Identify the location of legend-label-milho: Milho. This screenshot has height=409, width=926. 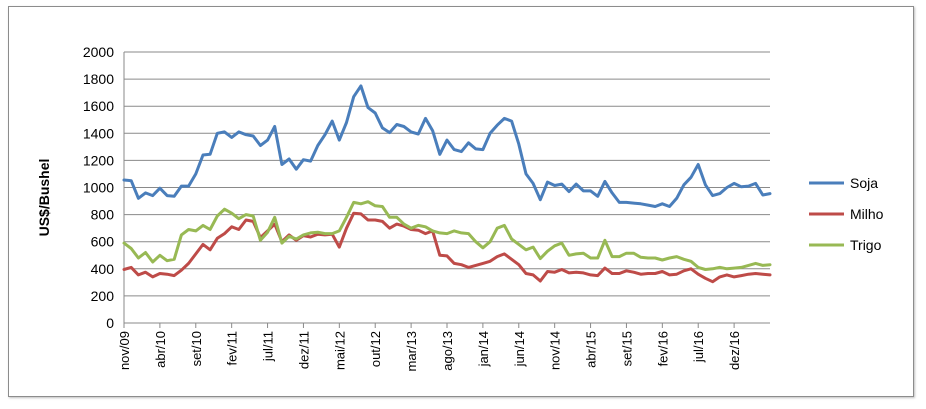
(867, 214).